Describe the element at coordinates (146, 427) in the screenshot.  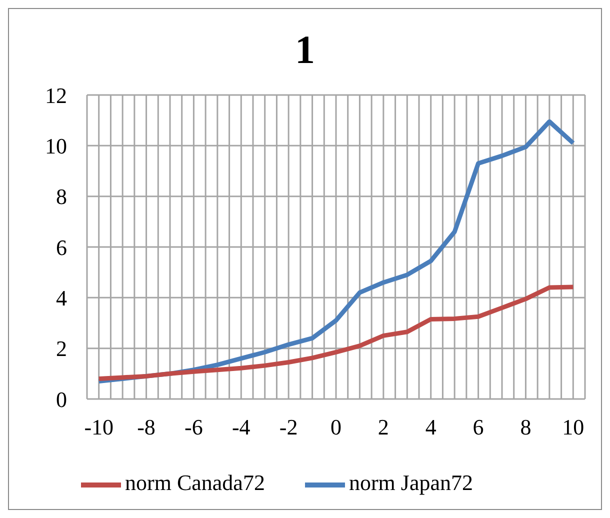
I see `x-tick-label: -8` at that location.